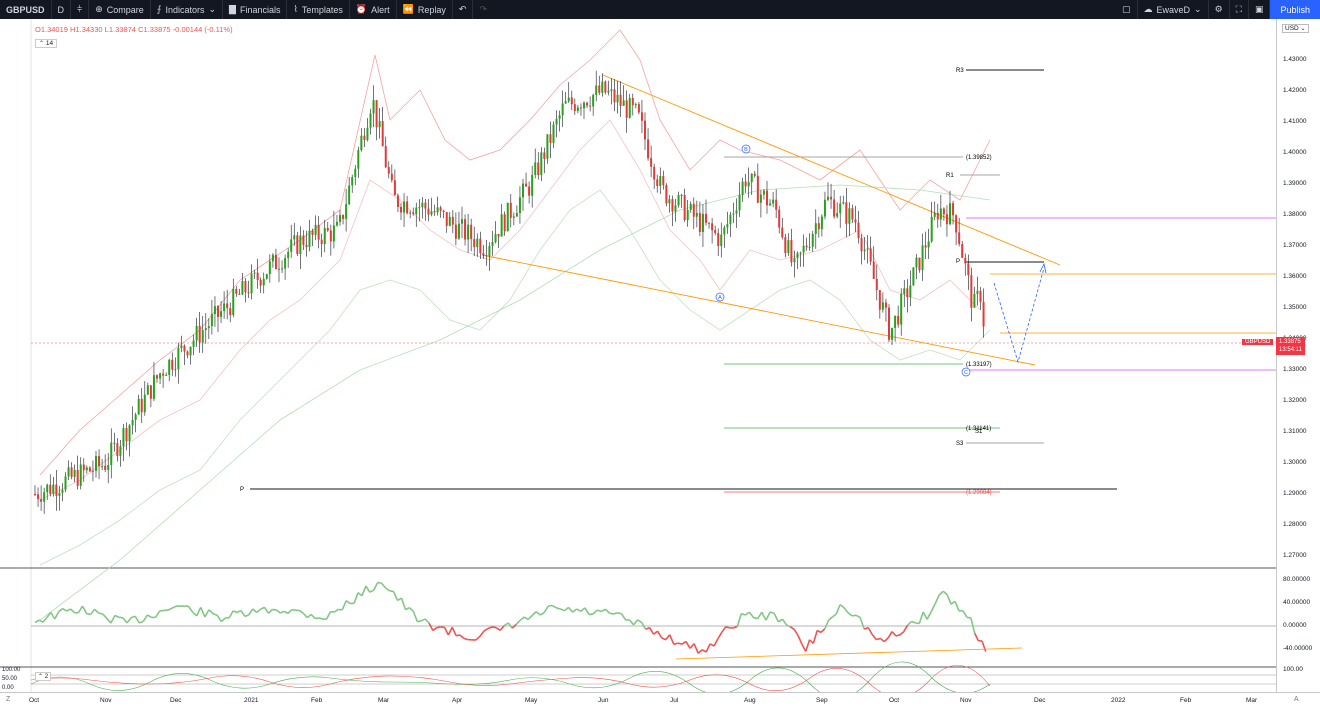  I want to click on user-menu: ☁EwaveD⌄, so click(1173, 9).